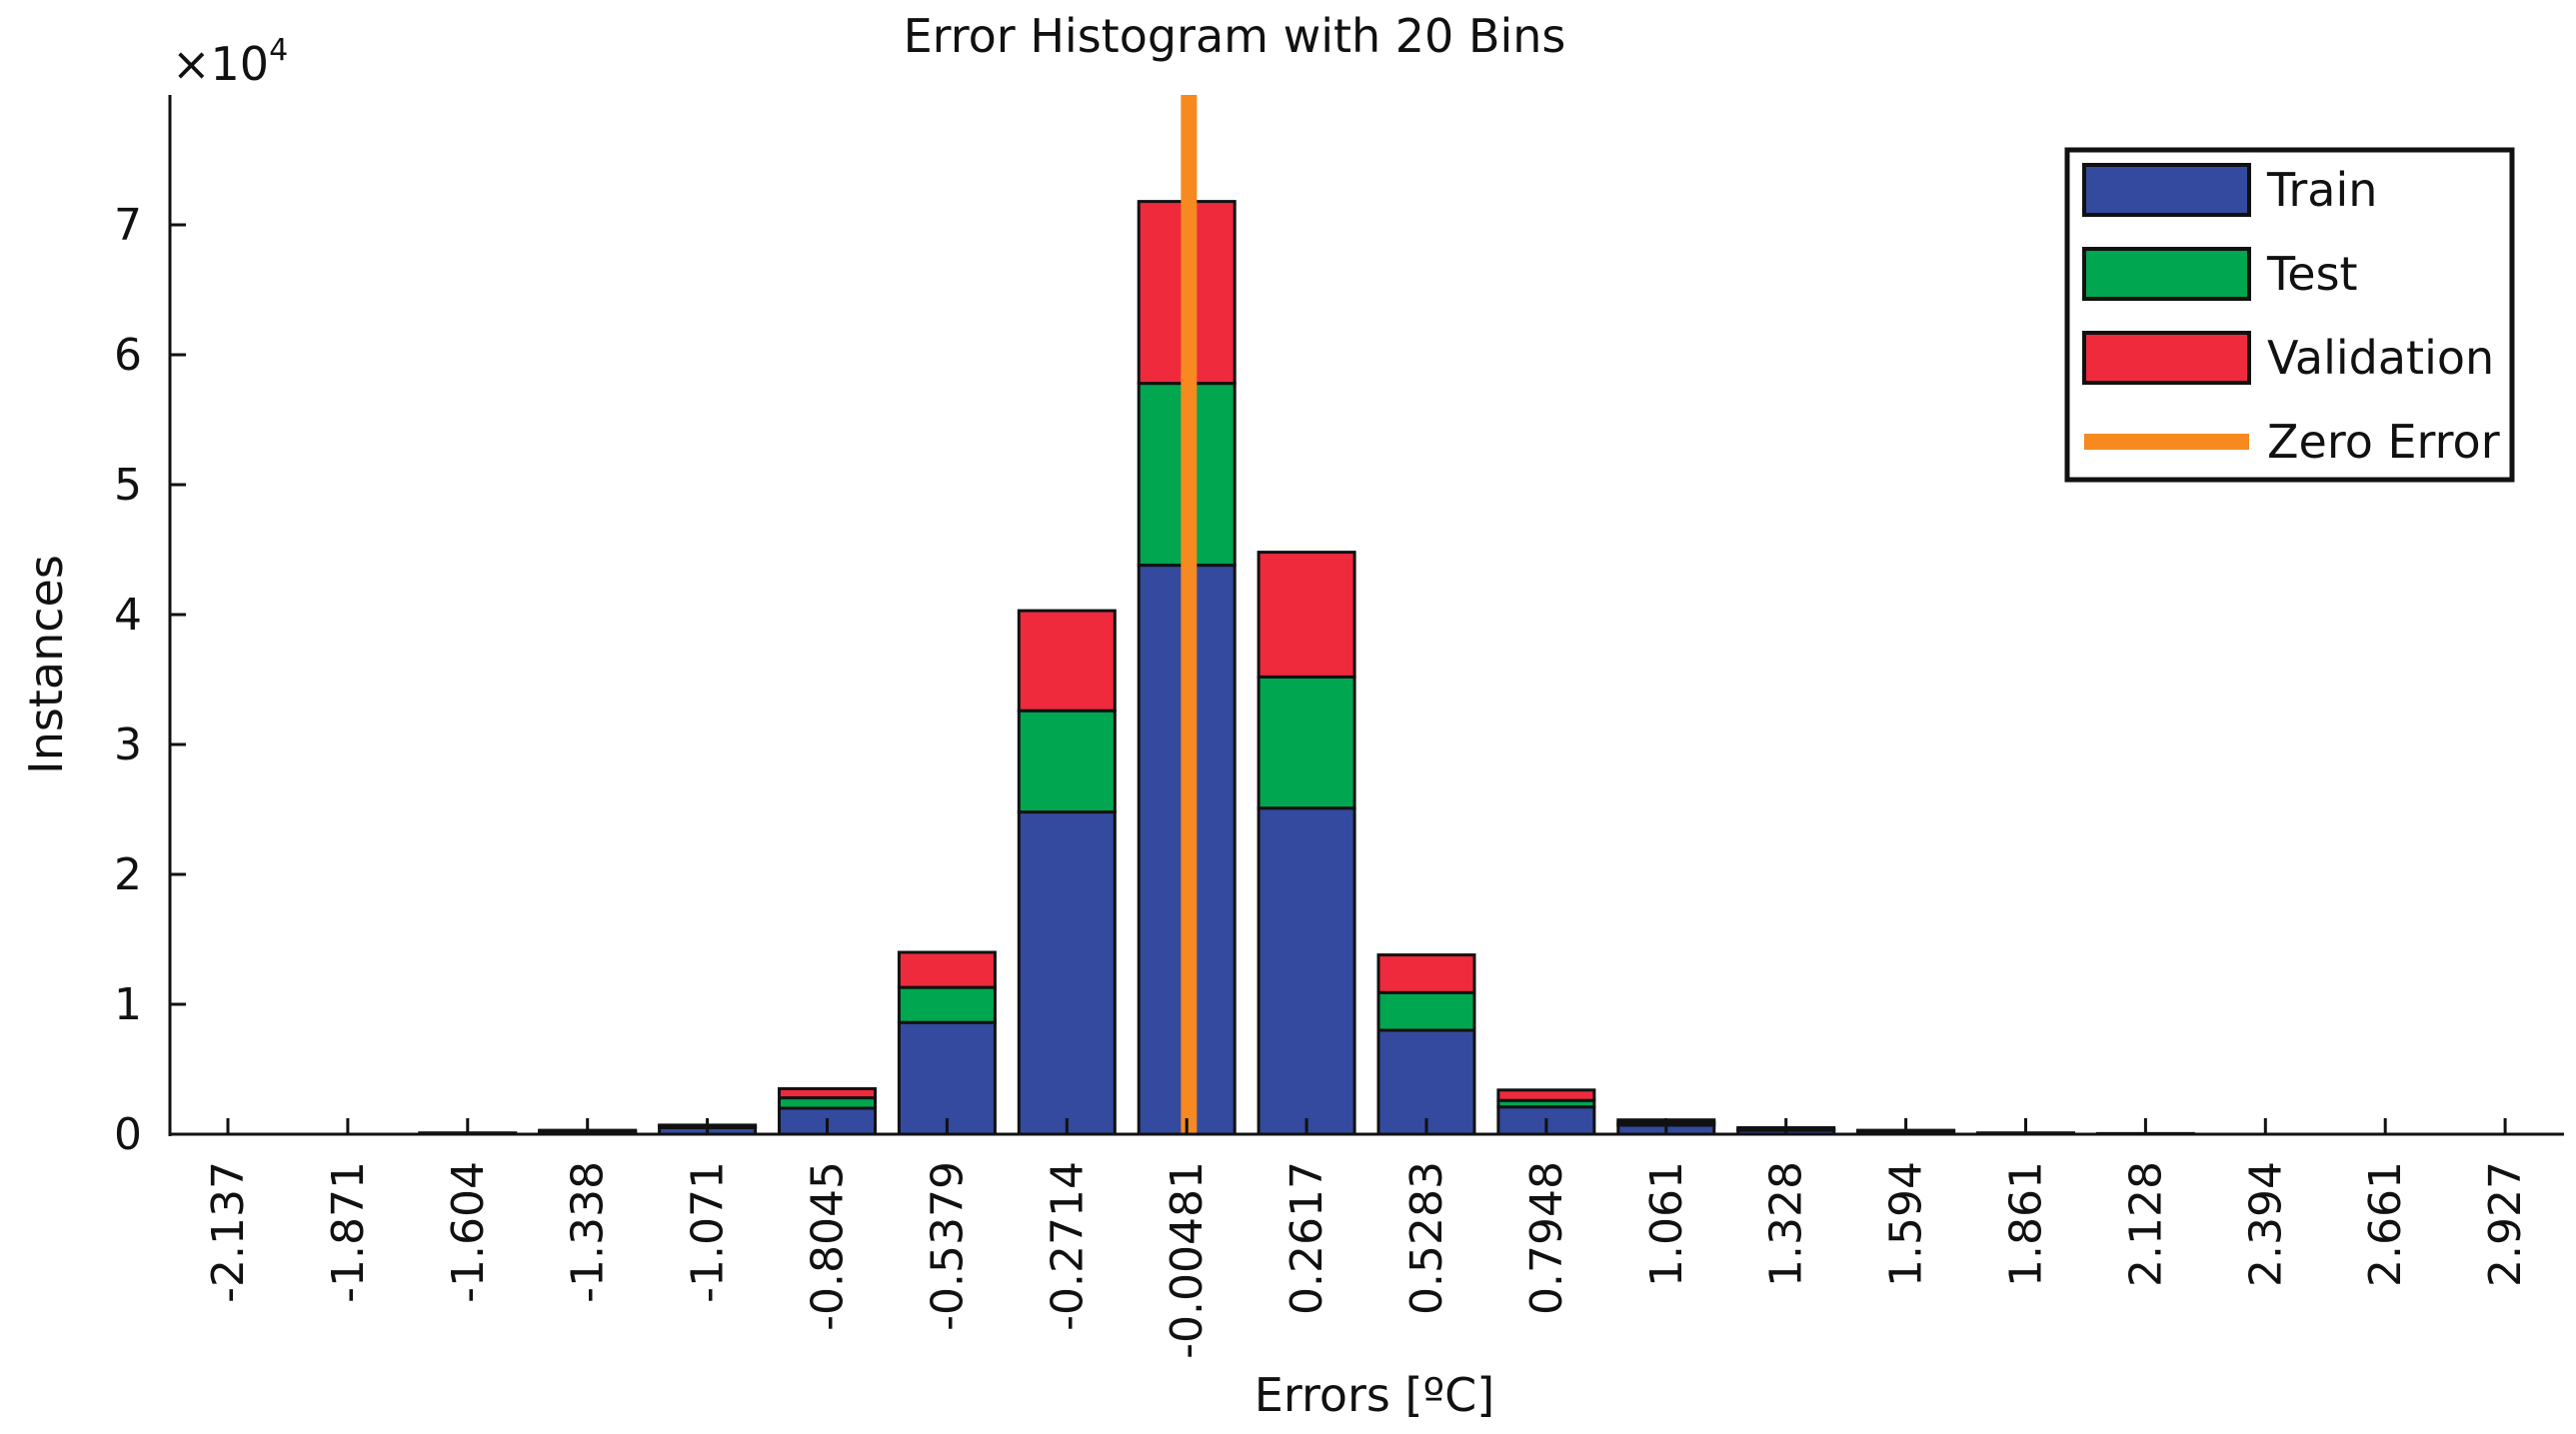  Describe the element at coordinates (2321, 190) in the screenshot. I see `legend-label-train: Train` at that location.